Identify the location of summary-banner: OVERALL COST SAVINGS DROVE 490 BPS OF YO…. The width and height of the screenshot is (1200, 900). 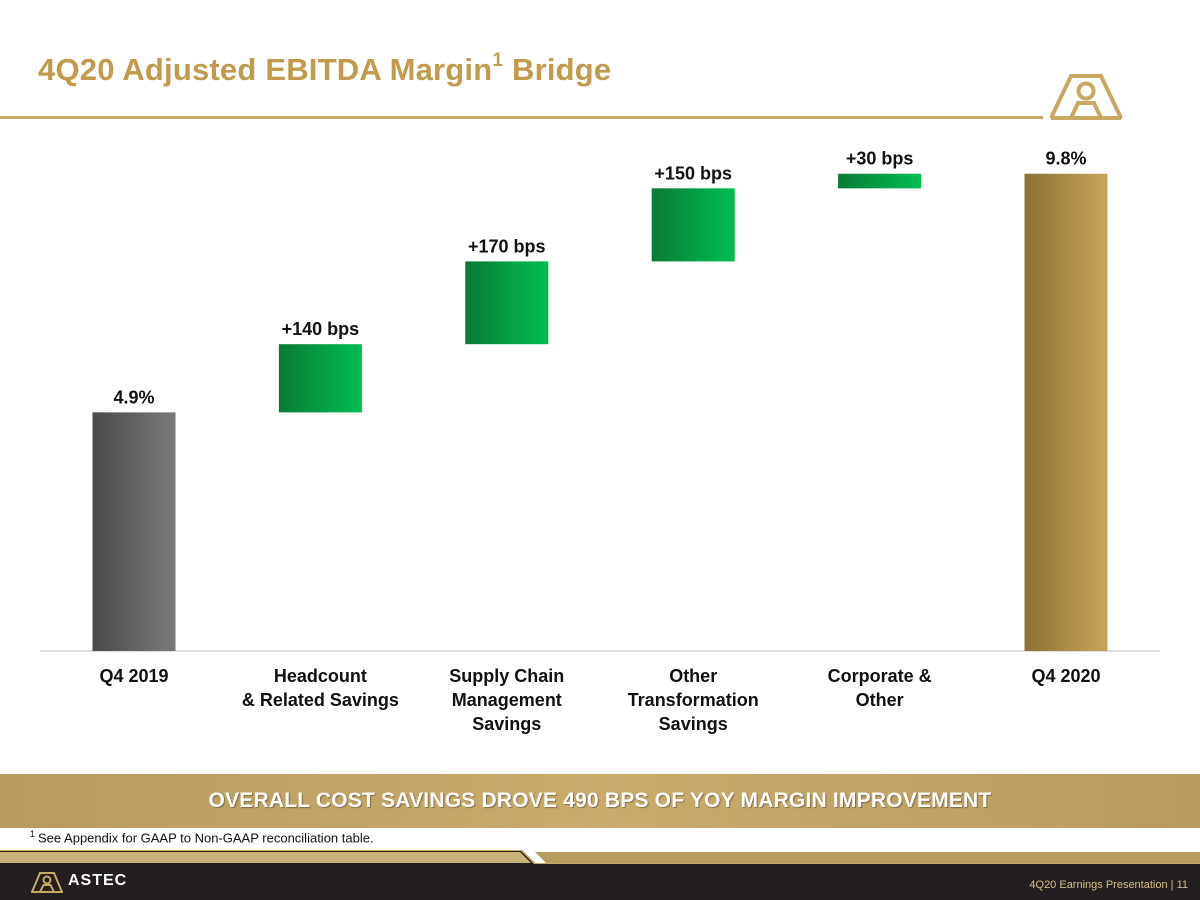
(600, 801).